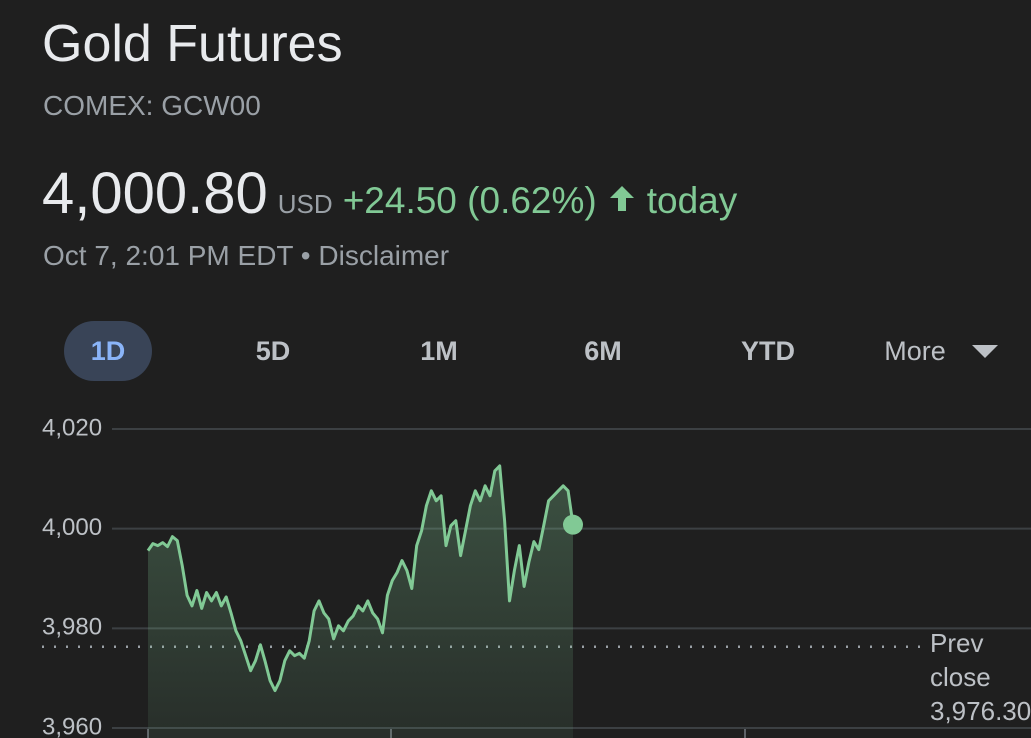 Image resolution: width=1031 pixels, height=738 pixels. I want to click on range-tab: 1D, so click(108, 351).